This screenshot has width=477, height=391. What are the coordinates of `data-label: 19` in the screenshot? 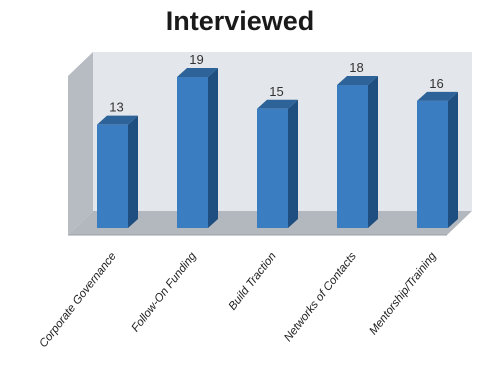 It's located at (196, 59).